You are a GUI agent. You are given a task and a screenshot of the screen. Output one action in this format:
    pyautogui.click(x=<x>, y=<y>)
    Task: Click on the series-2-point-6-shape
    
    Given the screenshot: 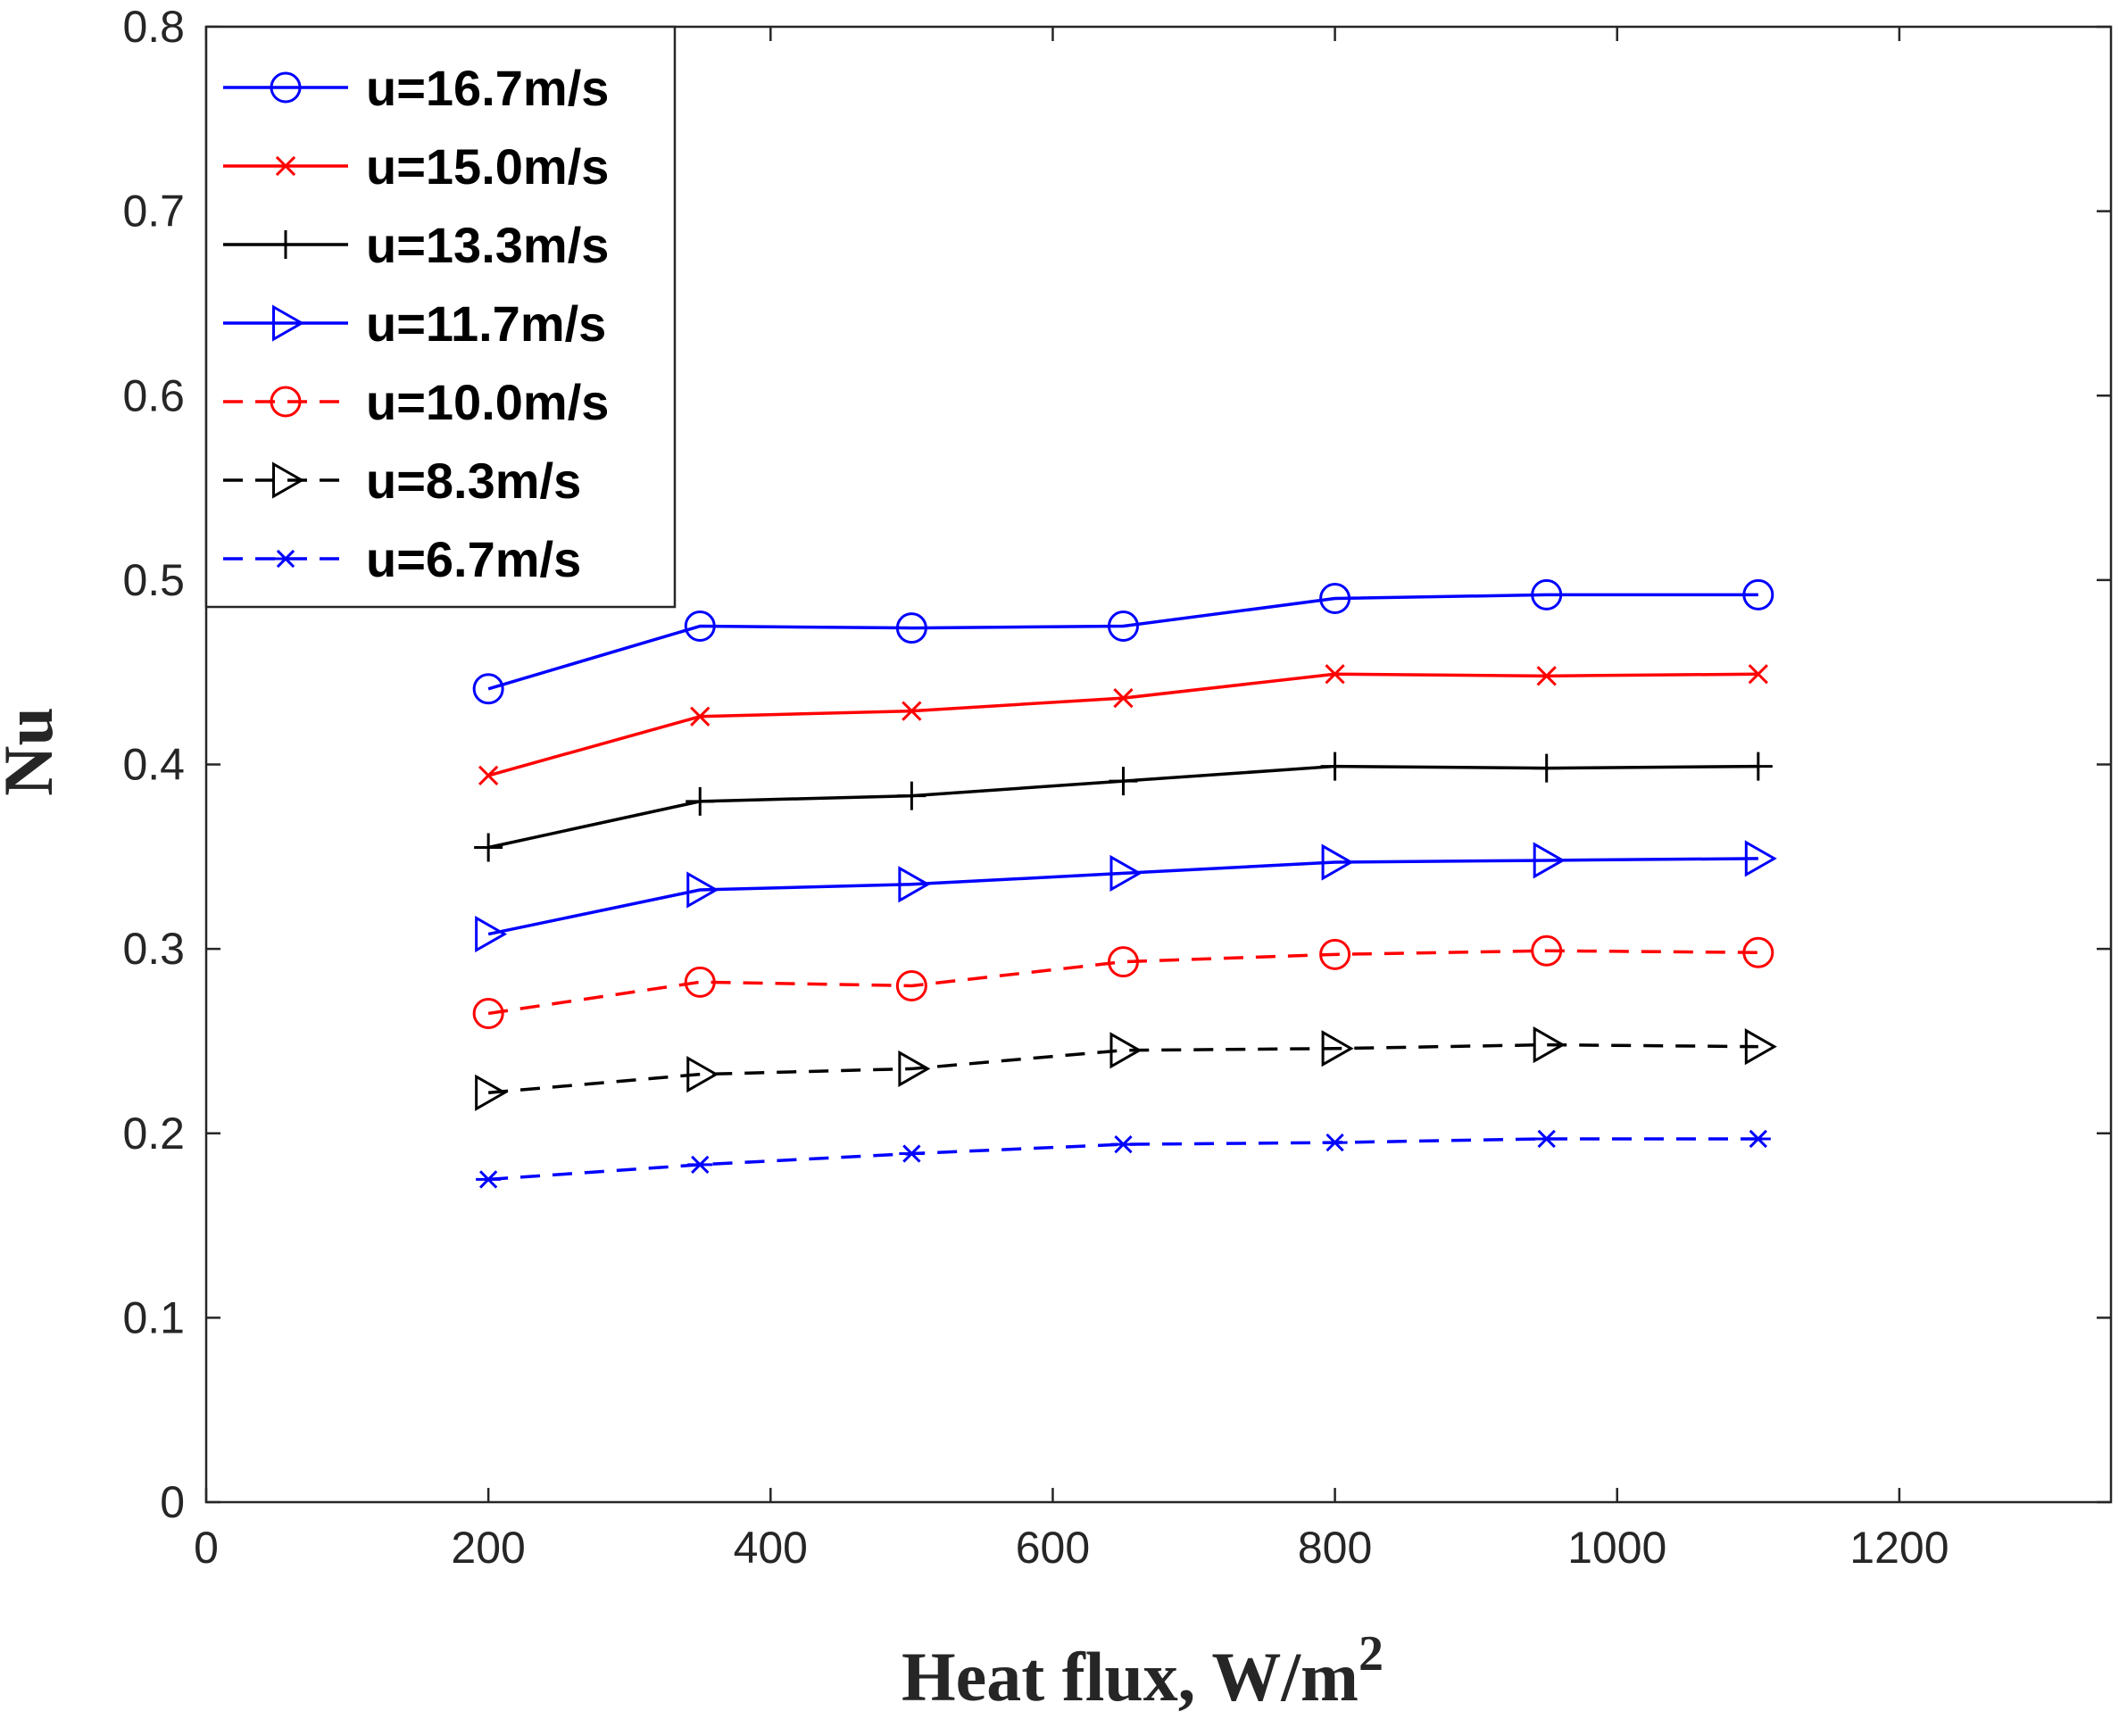 What is the action you would take?
    pyautogui.click(x=1547, y=676)
    